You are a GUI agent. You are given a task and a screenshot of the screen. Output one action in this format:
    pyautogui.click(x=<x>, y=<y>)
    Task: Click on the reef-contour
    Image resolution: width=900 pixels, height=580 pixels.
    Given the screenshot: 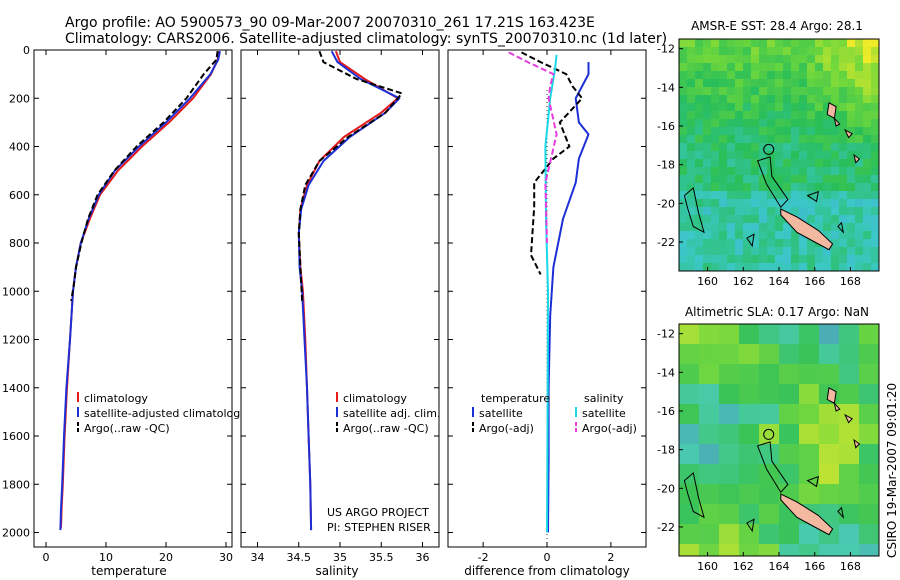 What is the action you would take?
    pyautogui.click(x=812, y=196)
    